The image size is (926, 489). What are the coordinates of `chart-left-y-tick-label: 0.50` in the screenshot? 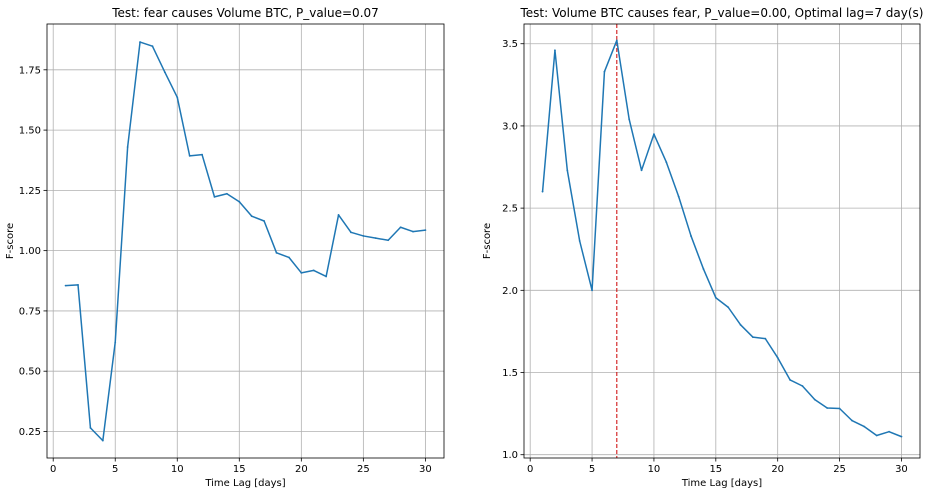 It's located at (30, 372).